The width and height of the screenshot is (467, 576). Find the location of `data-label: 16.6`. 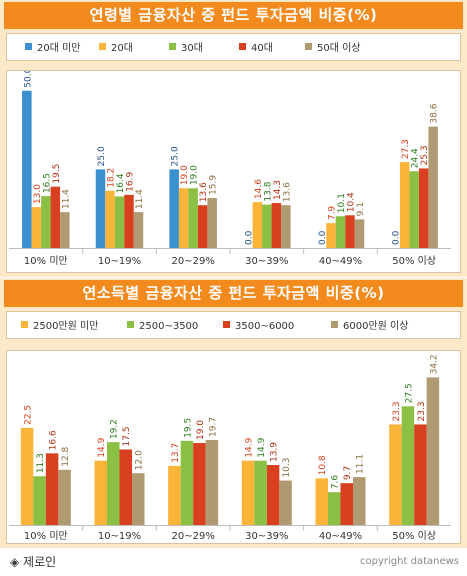

data-label: 16.6 is located at coordinates (54, 440).